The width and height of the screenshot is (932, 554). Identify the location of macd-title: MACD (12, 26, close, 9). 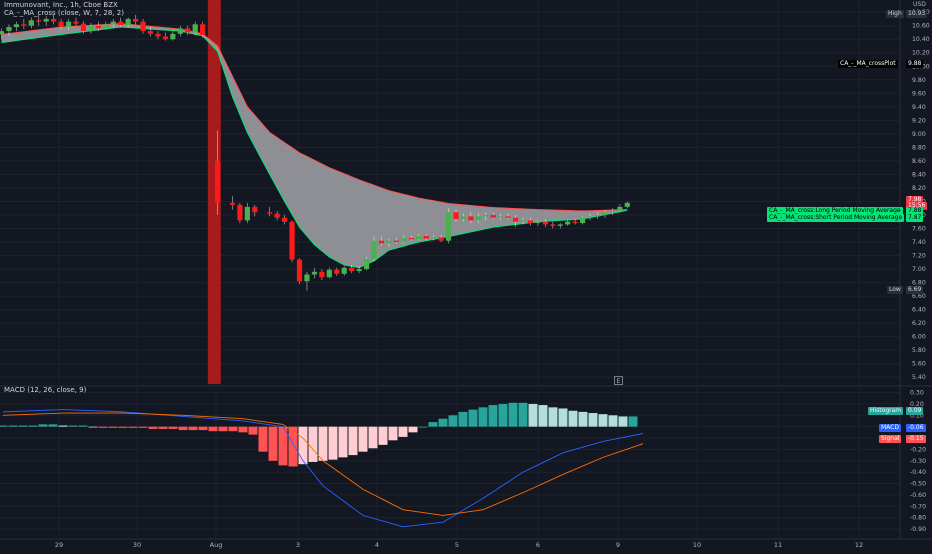
(45, 390).